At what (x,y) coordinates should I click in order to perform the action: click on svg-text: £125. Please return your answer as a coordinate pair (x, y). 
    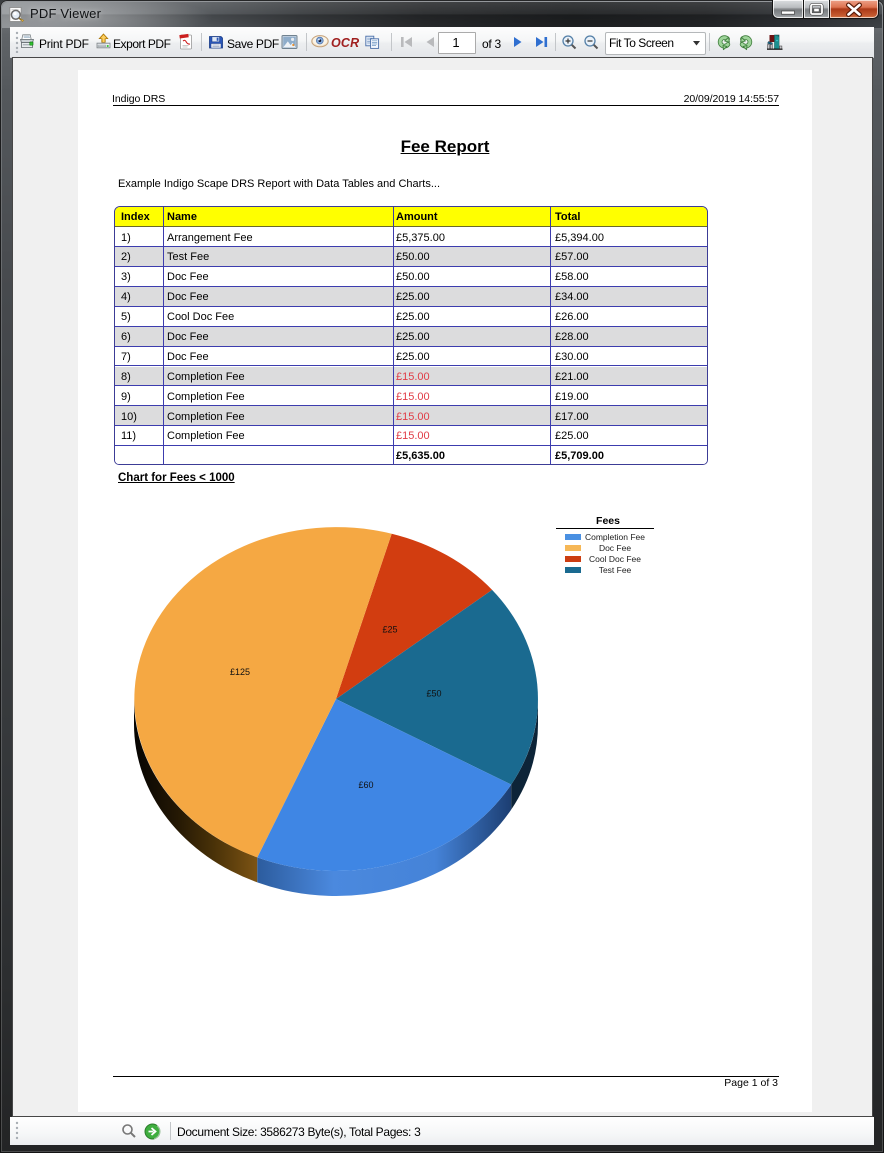
    Looking at the image, I should click on (240, 672).